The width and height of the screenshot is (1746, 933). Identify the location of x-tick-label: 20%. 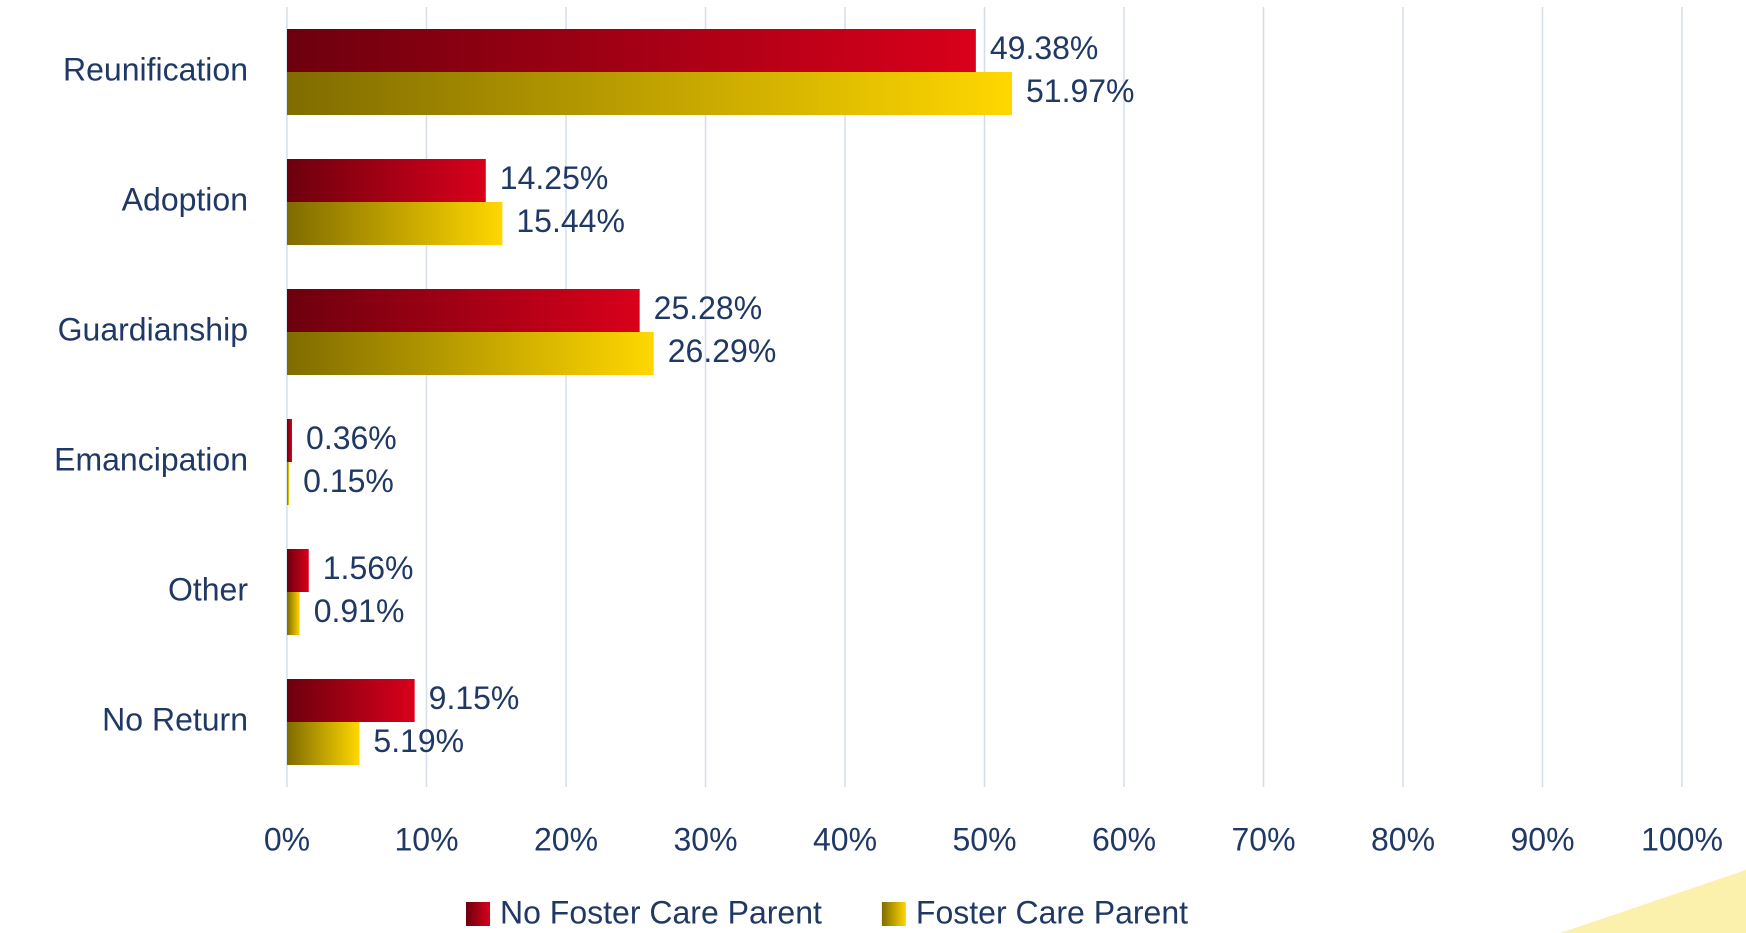
(566, 839).